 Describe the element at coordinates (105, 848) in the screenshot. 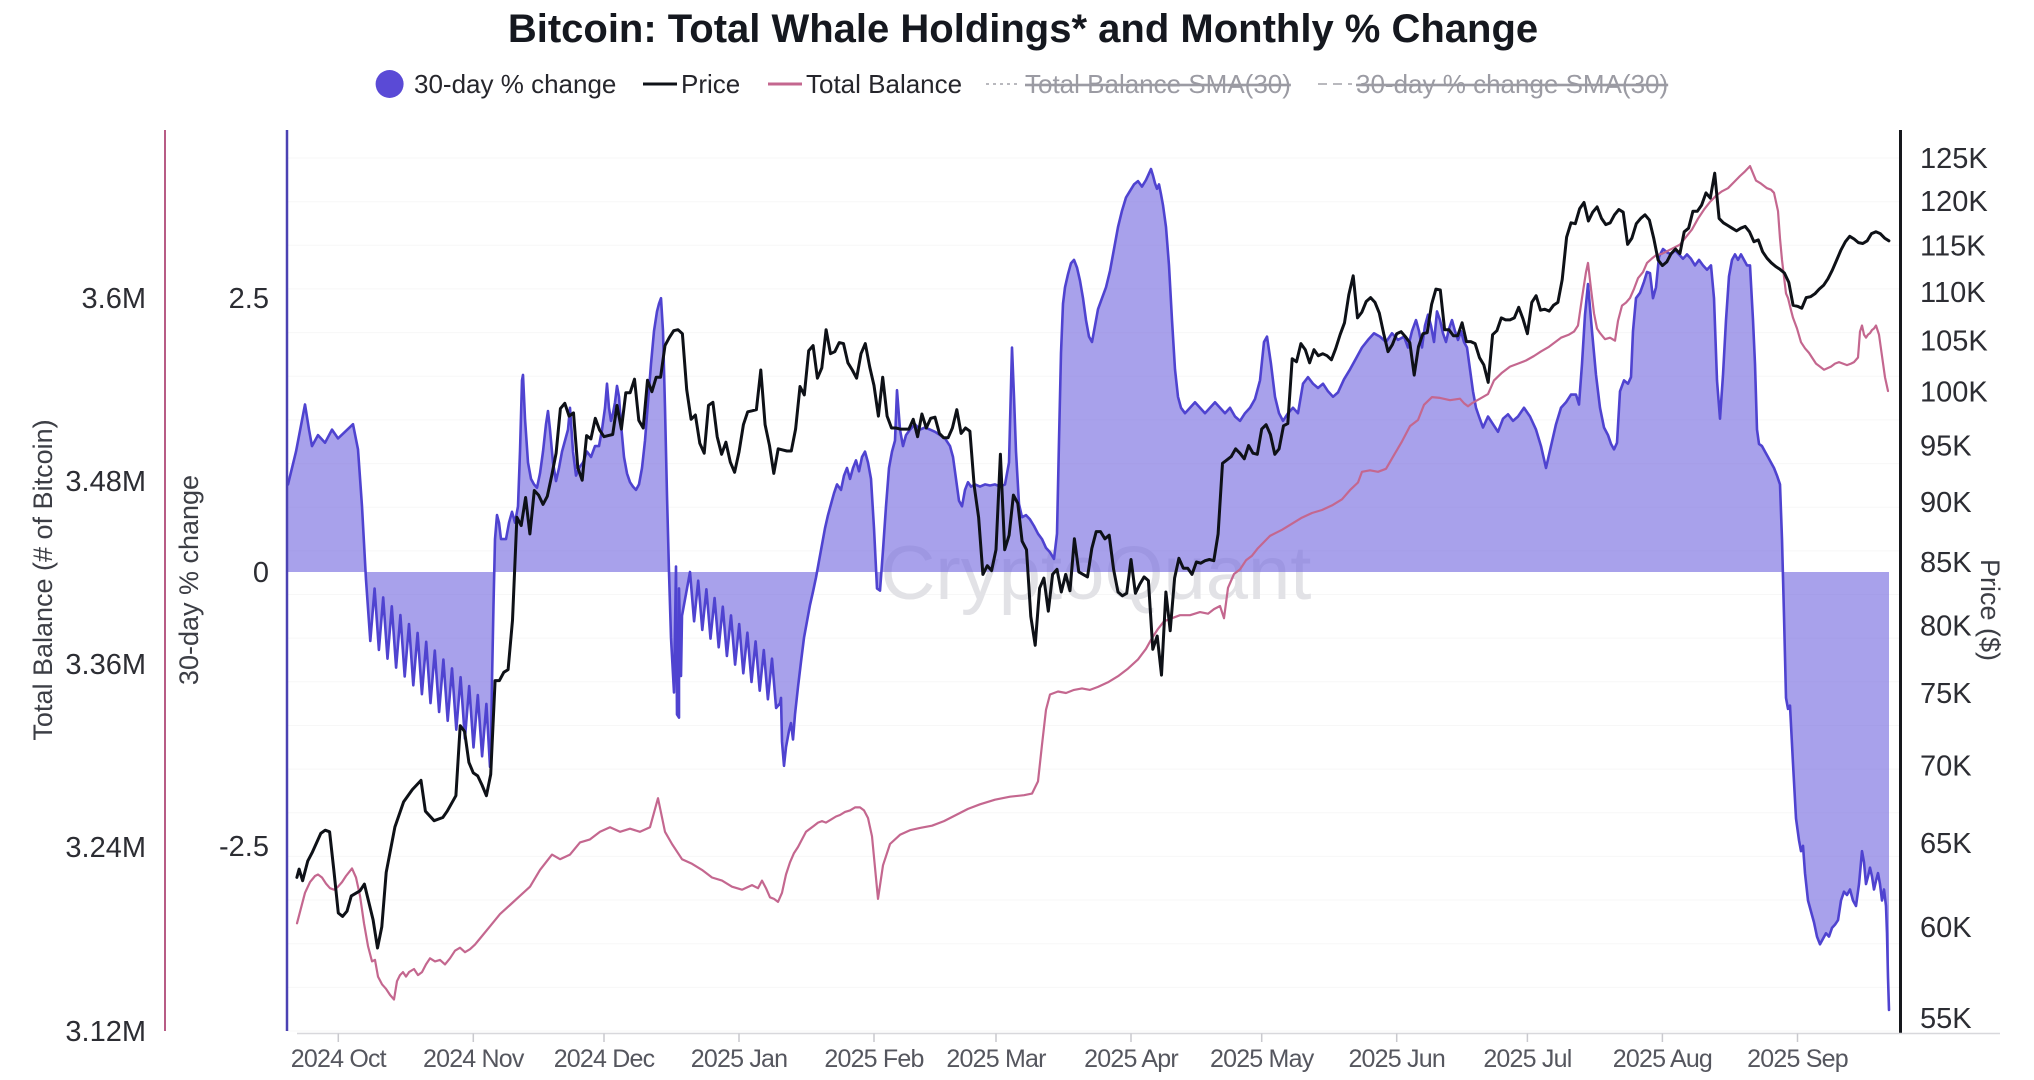

I see `svg-text: 3.24M` at that location.